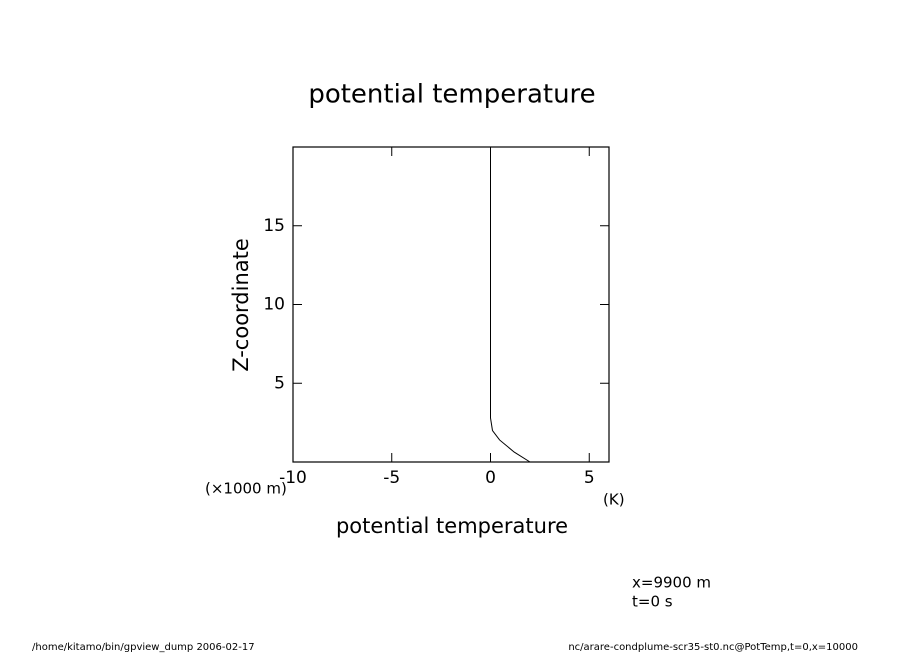 The width and height of the screenshot is (904, 654). Describe the element at coordinates (241, 305) in the screenshot. I see `y-axis-label: Z-coordinate` at that location.